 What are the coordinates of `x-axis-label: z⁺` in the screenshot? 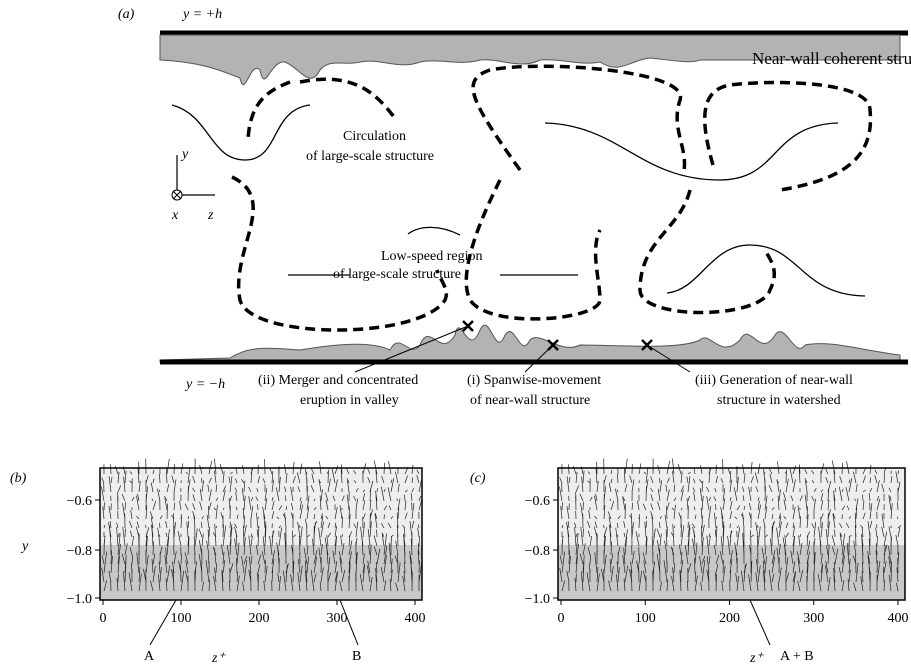 It's located at (218, 658).